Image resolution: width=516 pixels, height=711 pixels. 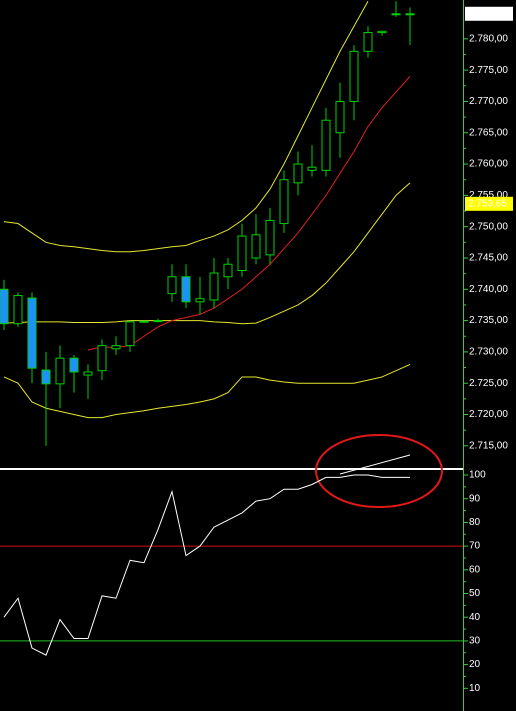 I want to click on y-tick-label: 2.775,00, so click(x=488, y=70).